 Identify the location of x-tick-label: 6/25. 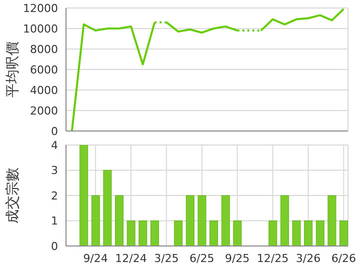
(202, 258).